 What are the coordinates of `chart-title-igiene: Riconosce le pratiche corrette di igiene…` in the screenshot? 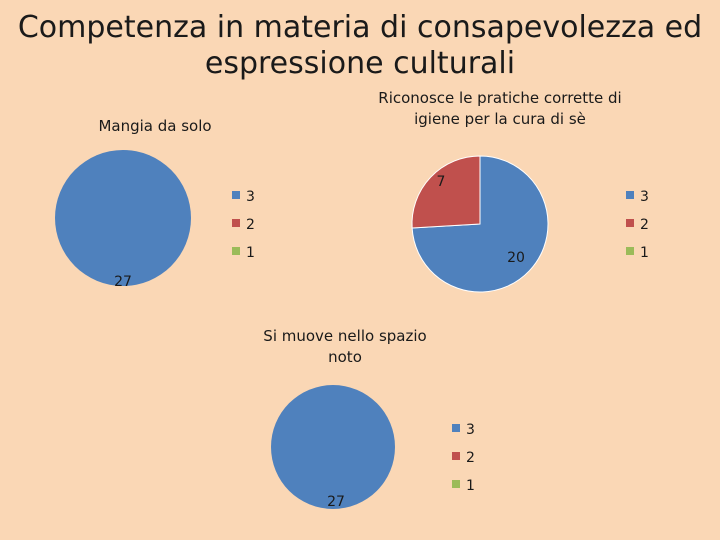 It's located at (500, 108).